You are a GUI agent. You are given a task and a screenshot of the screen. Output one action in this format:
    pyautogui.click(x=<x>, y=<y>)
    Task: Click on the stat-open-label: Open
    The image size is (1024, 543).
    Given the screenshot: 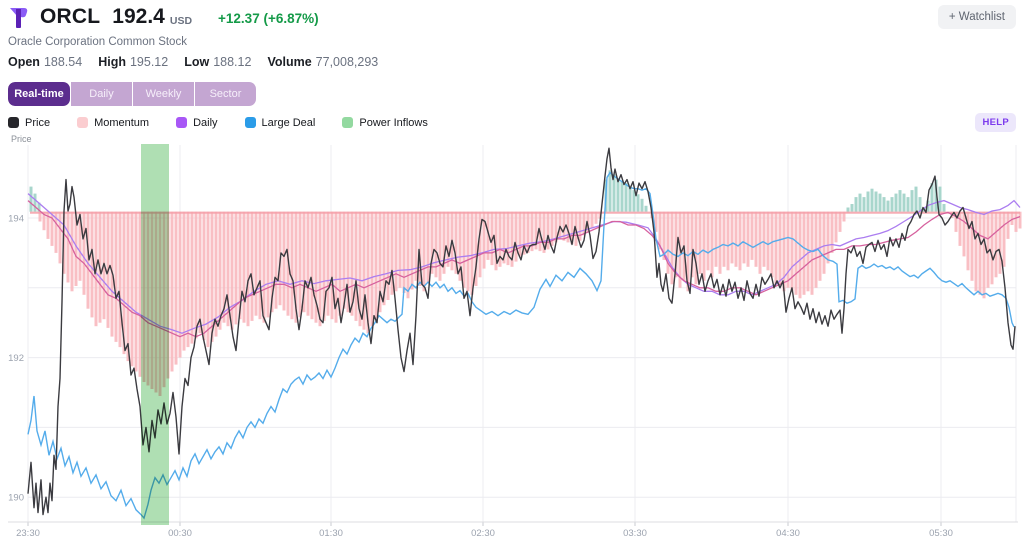 What is the action you would take?
    pyautogui.click(x=24, y=62)
    